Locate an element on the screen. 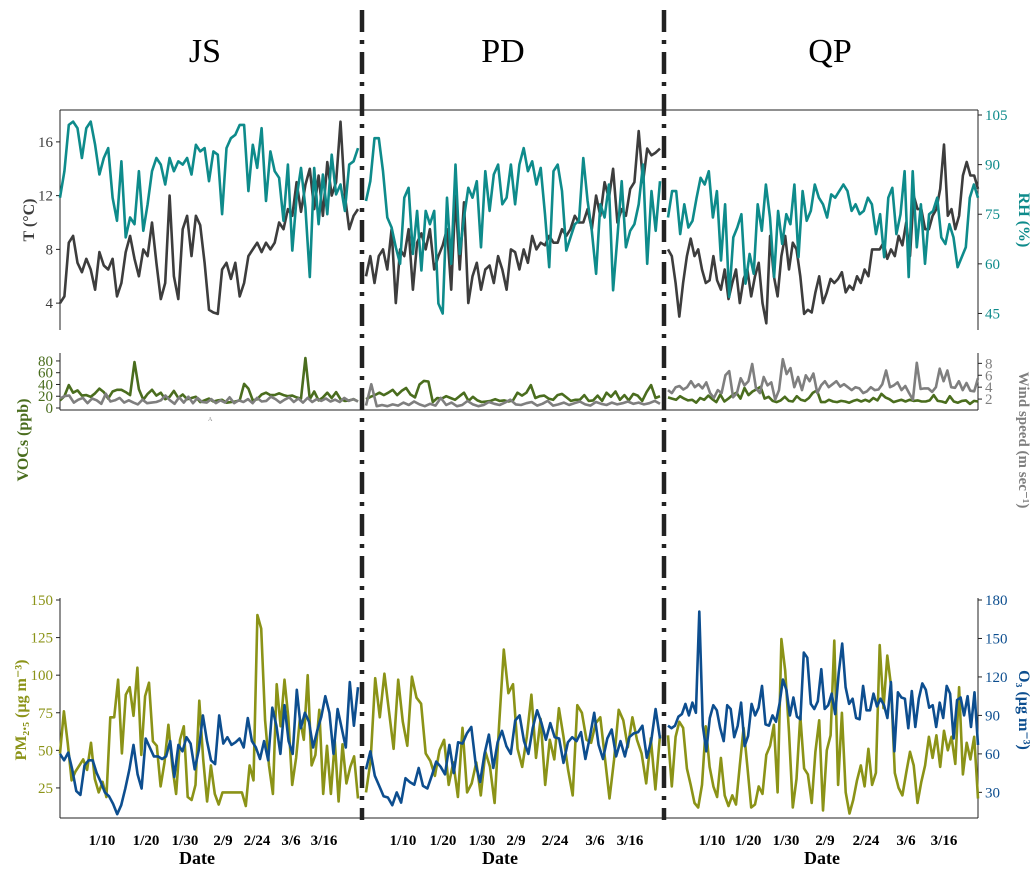 Image resolution: width=1034 pixels, height=869 pixels. date-tick-qp-6: 3/16 is located at coordinates (944, 841).